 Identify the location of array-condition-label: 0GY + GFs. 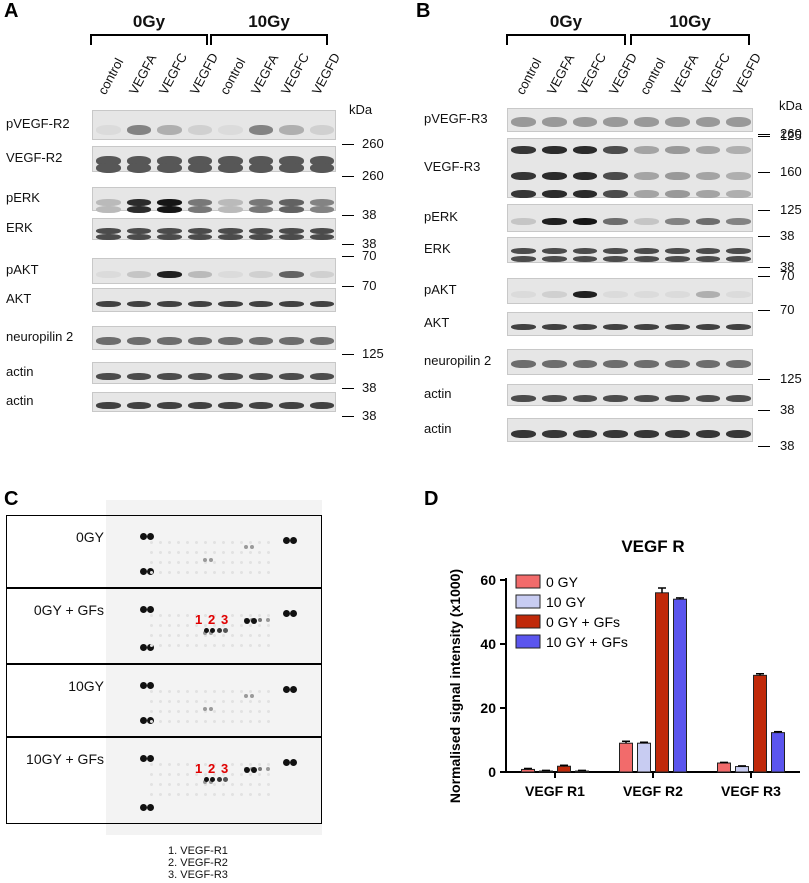
(68, 610).